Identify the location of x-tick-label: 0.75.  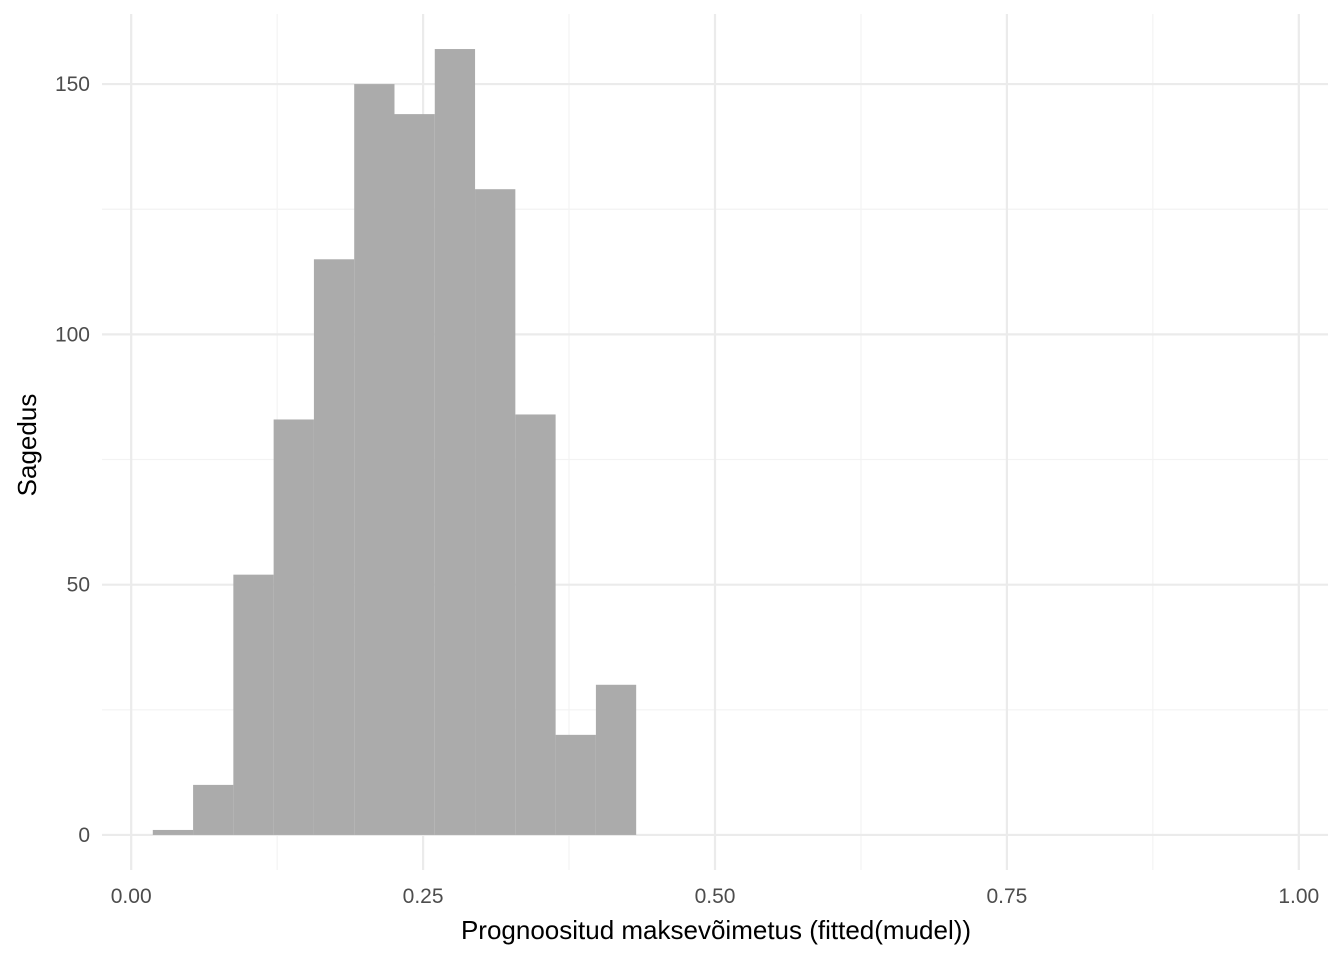
(1006, 896).